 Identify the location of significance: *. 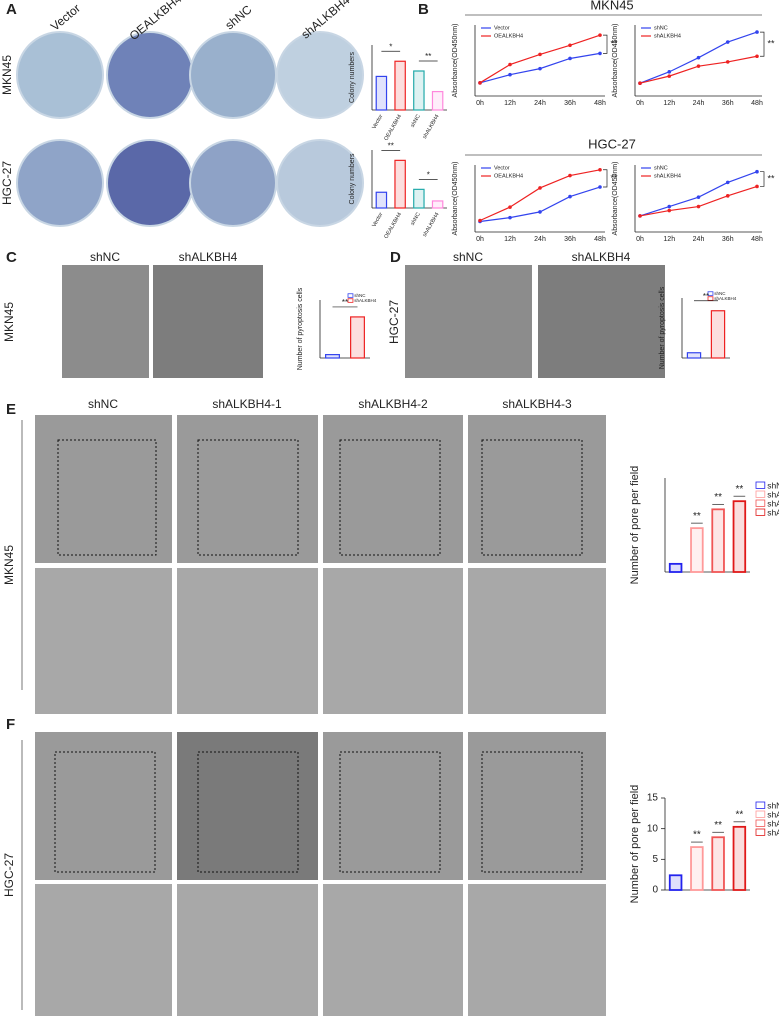
(390, 46).